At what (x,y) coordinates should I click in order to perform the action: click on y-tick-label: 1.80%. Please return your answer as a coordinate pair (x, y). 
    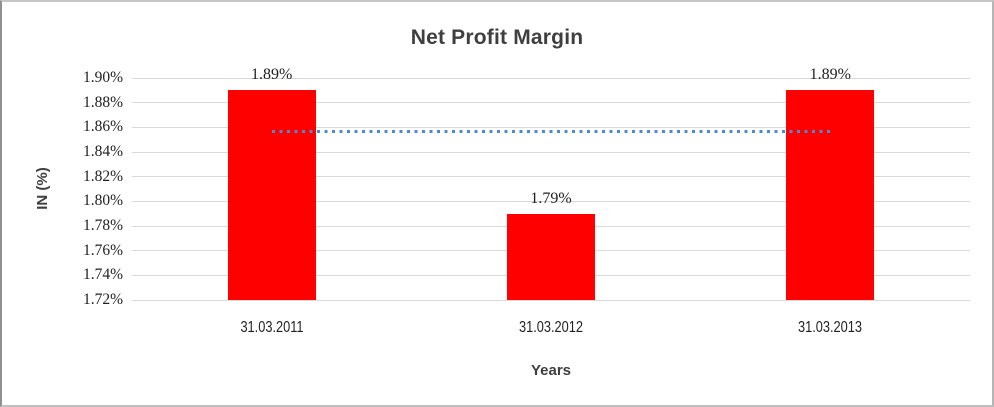
    Looking at the image, I should click on (102, 201).